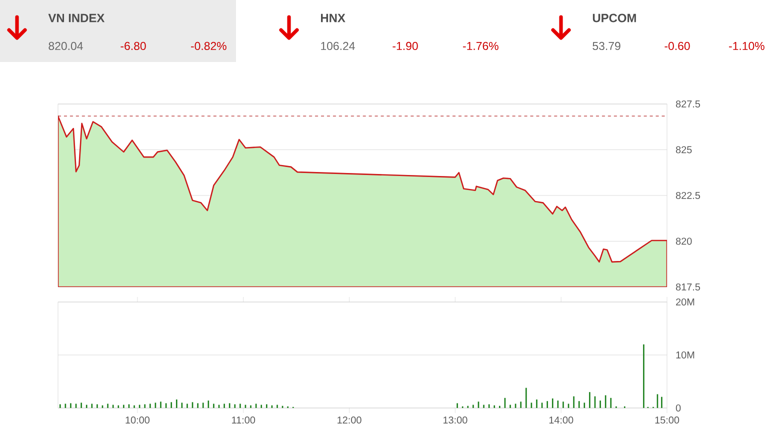 Image resolution: width=768 pixels, height=446 pixels. Describe the element at coordinates (614, 18) in the screenshot. I see `text: UPCOM` at that location.